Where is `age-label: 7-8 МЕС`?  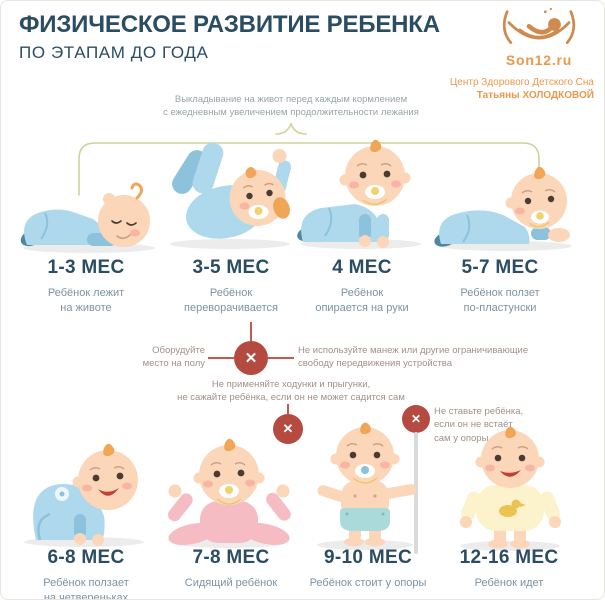 age-label: 7-8 МЕС is located at coordinates (231, 557).